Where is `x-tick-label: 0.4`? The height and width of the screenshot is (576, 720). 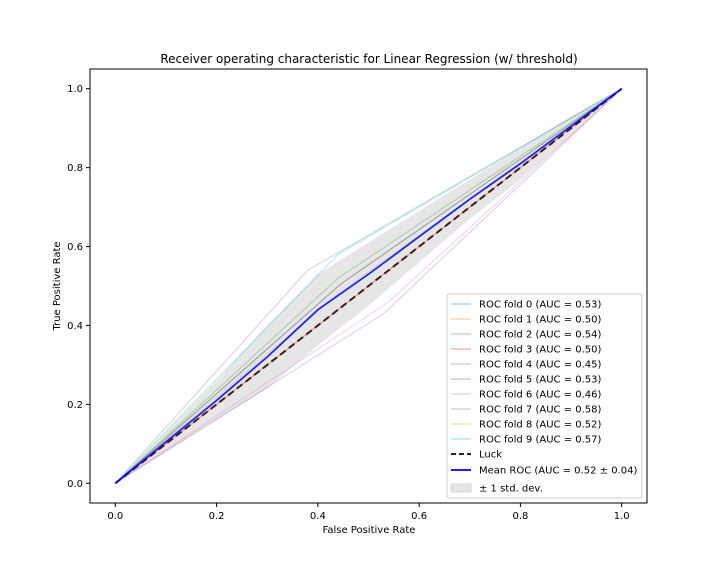 x-tick-label: 0.4 is located at coordinates (318, 516).